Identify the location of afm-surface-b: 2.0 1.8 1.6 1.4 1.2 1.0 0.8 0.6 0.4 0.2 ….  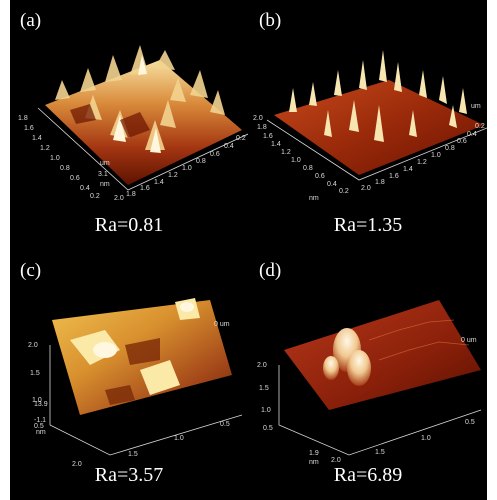
(370, 126).